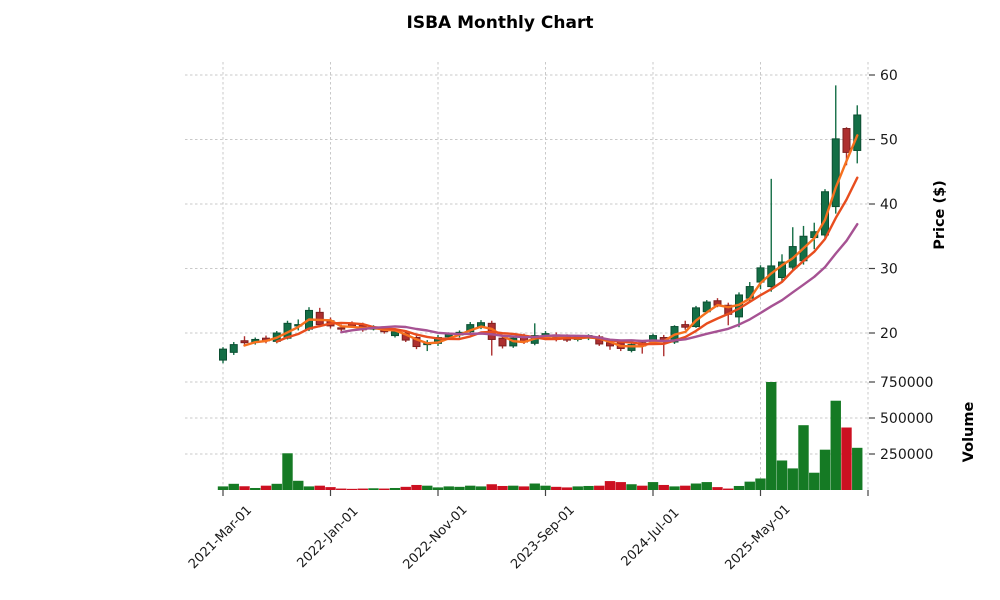 This screenshot has height=600, width=1000. Describe the element at coordinates (328, 537) in the screenshot. I see `date-tick-label: 2022-Jan-01` at that location.